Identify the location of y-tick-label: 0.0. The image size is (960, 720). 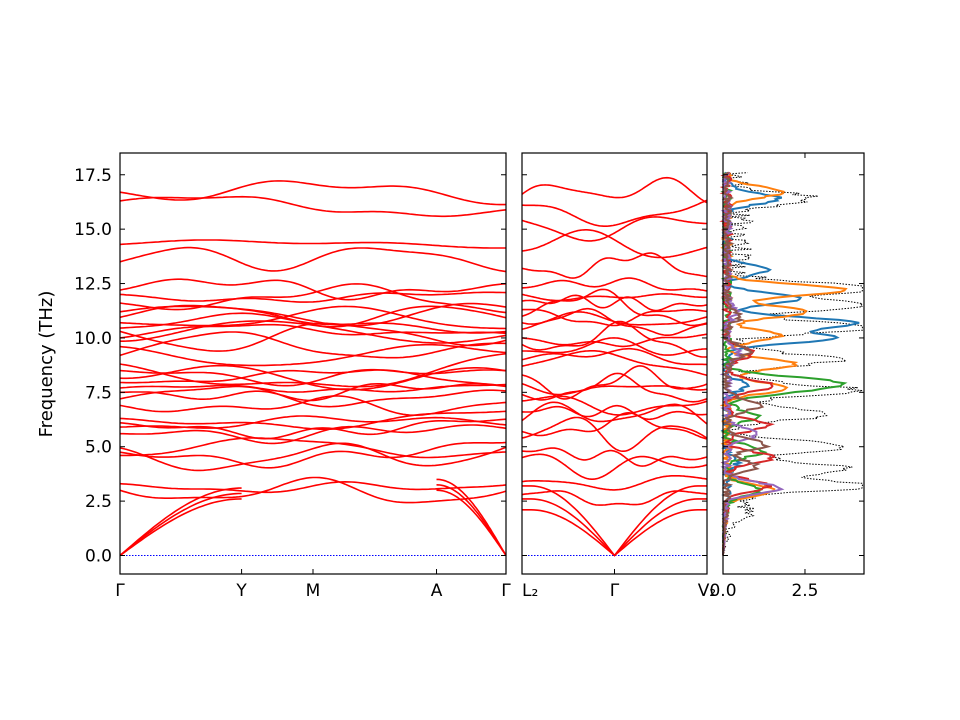
(98, 557).